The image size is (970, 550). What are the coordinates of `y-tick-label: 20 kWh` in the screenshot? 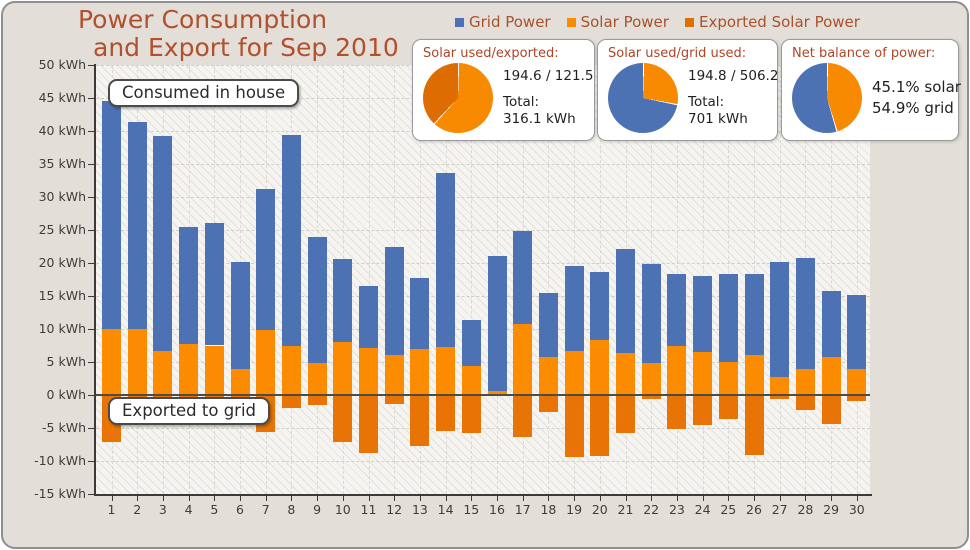 It's located at (62, 262).